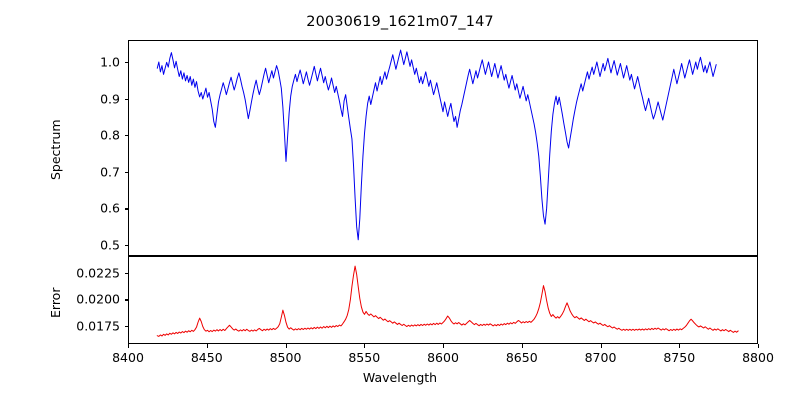 The width and height of the screenshot is (800, 400). I want to click on spectrum-y-ticklabel: 1.0, so click(110, 62).